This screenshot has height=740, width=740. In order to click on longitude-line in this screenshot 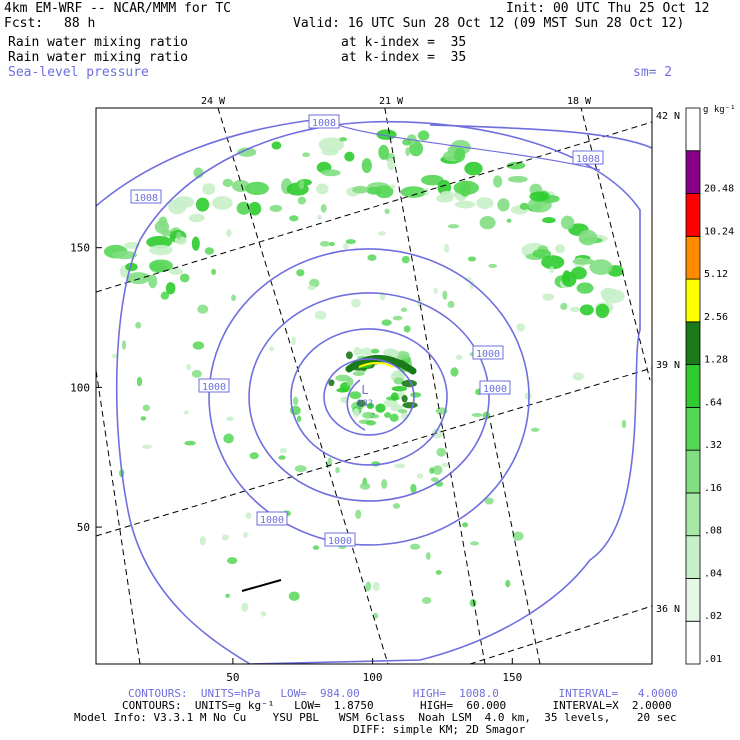, I will do `click(118, 515)`.